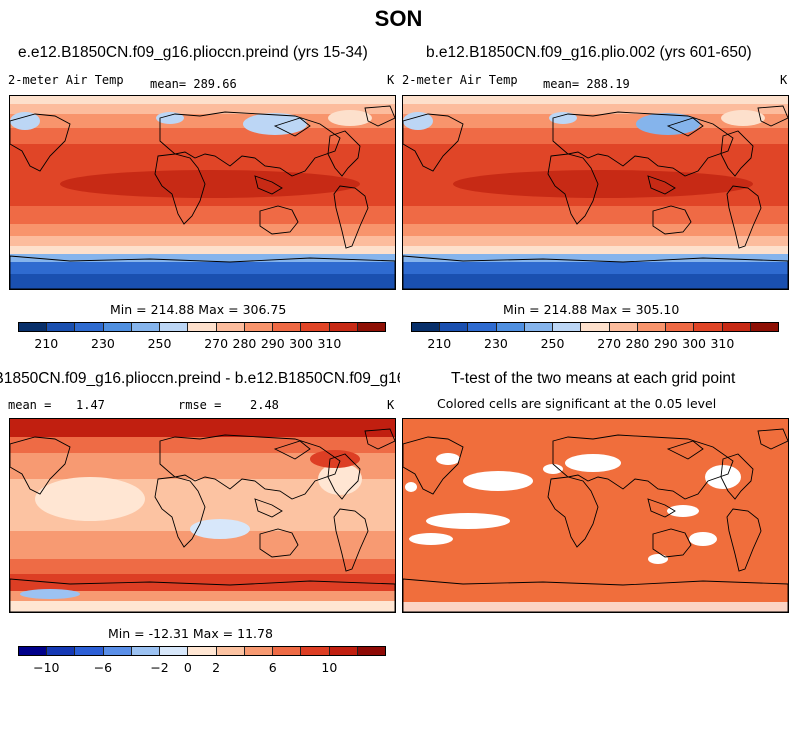 The height and width of the screenshot is (733, 797). Describe the element at coordinates (591, 309) in the screenshot. I see `minmax-top-right: Min = 214.88 Max = 305.10` at that location.